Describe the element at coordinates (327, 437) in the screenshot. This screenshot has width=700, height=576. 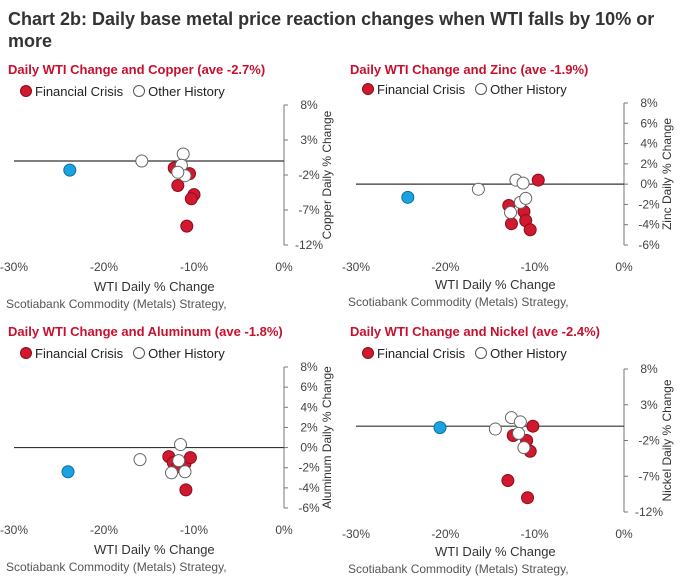
I see `y-axis-label: Aluminum Daily % Change` at that location.